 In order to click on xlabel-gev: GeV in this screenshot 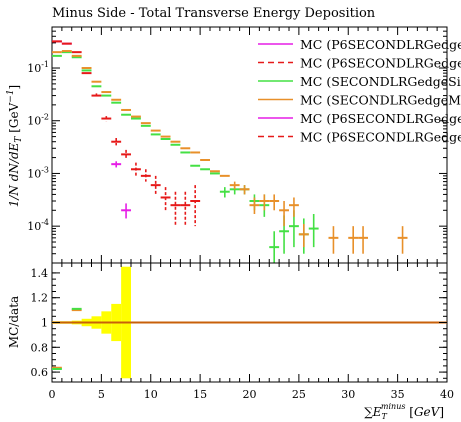, I will do `click(427, 412)`.